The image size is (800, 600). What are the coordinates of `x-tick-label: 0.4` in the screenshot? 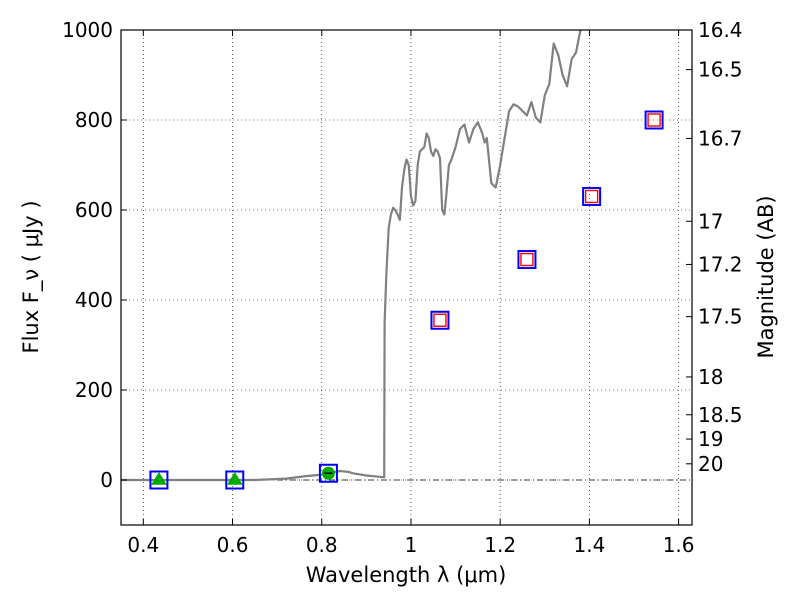 It's located at (143, 545).